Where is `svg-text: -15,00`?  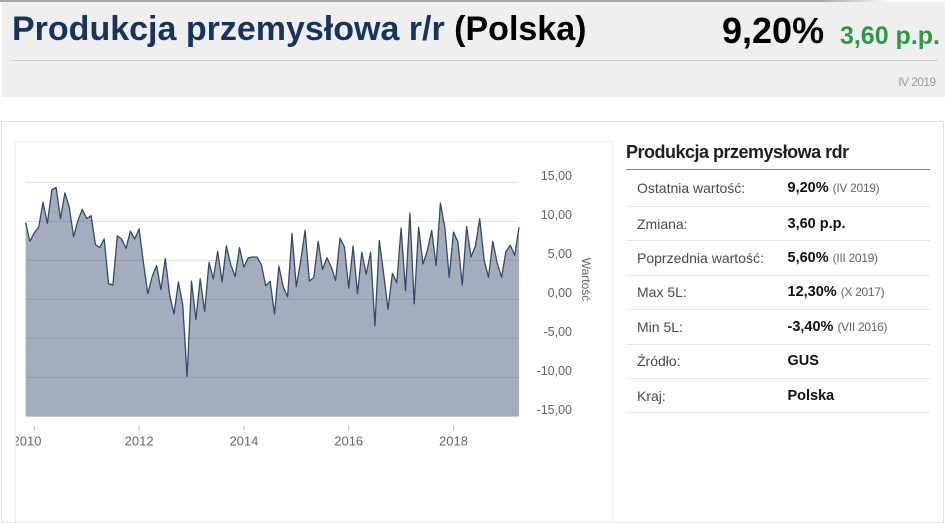
svg-text: -15,00 is located at coordinates (554, 410).